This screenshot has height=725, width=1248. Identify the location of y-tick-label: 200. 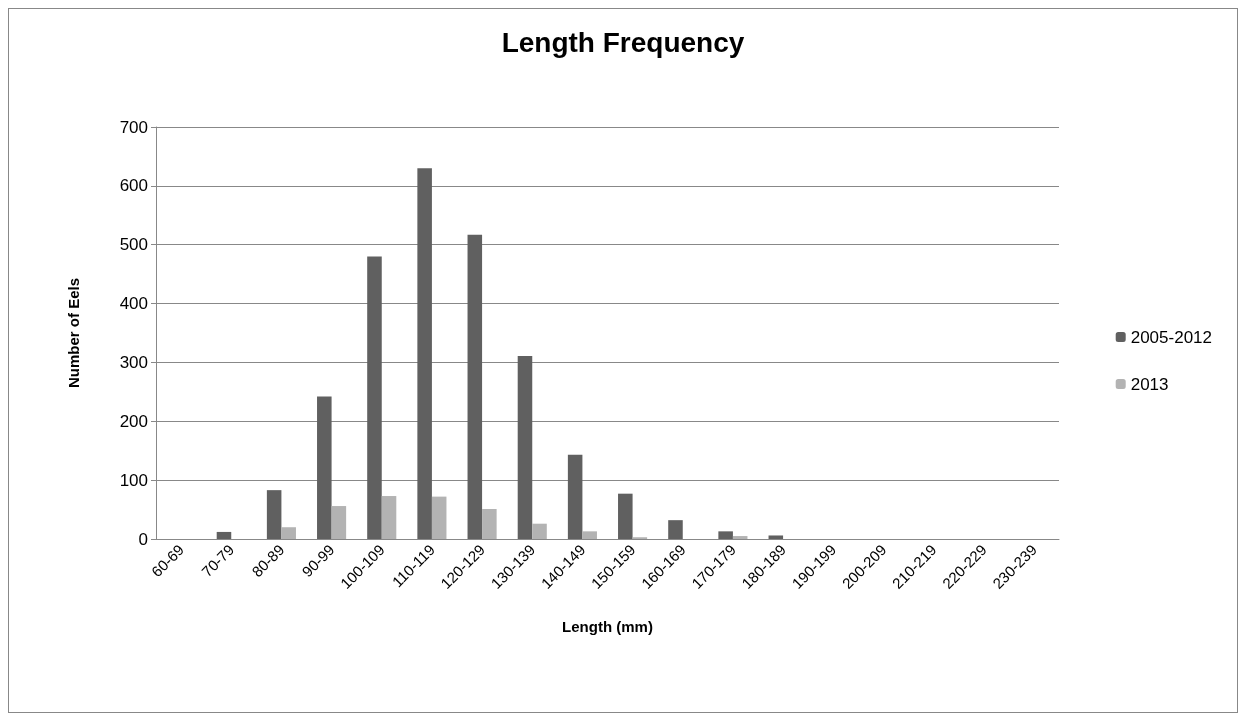
(133, 421).